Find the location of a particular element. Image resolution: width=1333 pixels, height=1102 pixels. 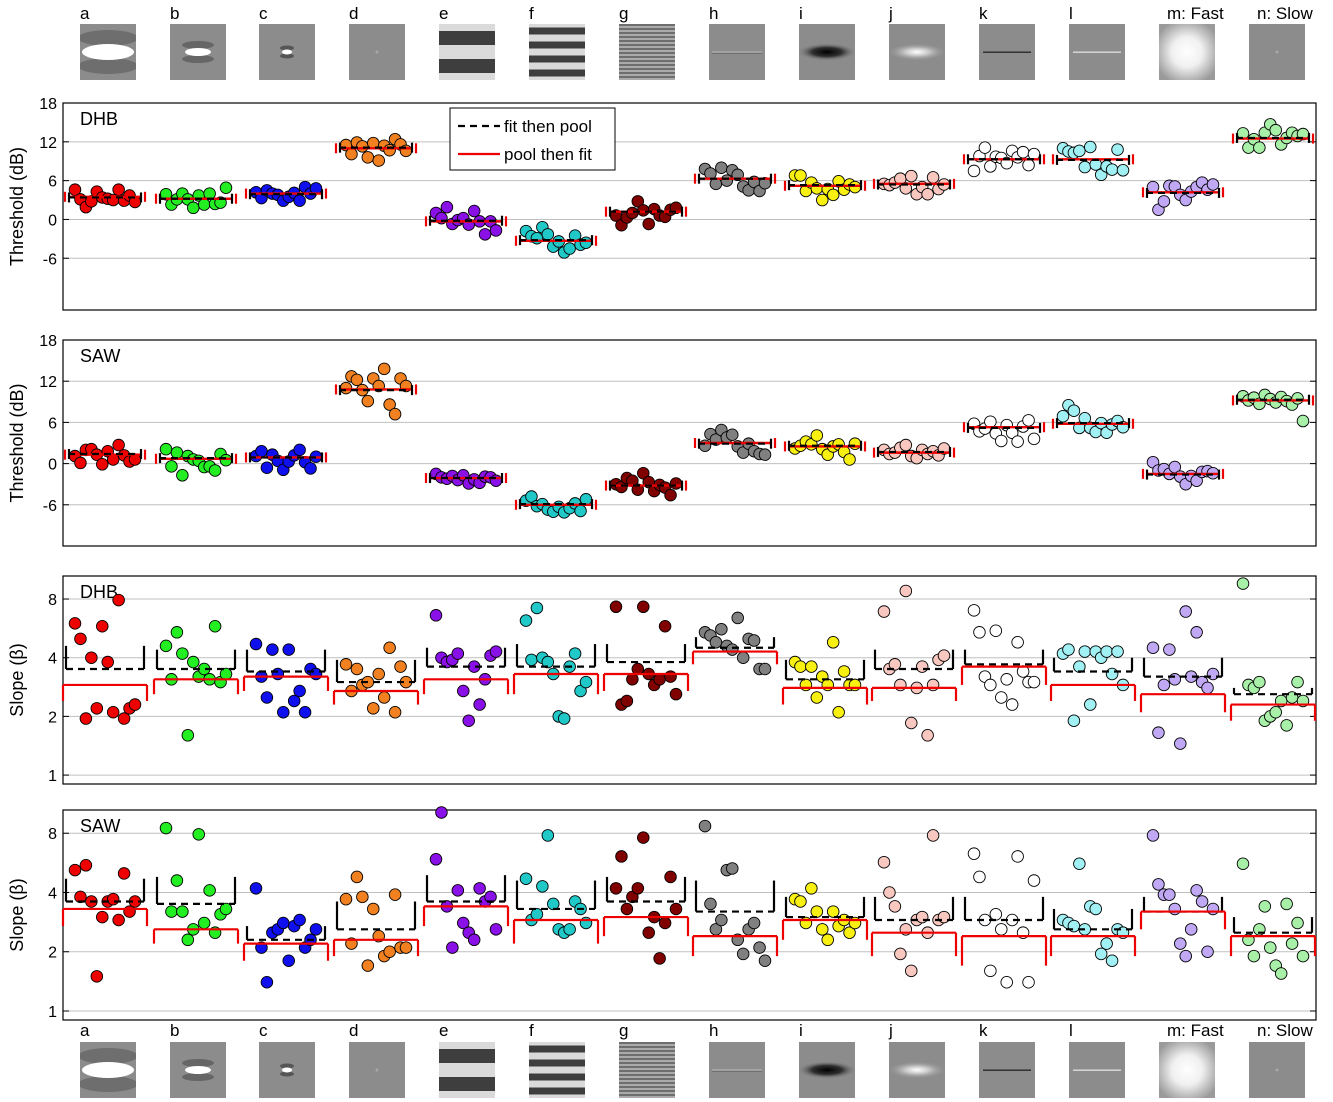

y-tick-label: 1 is located at coordinates (52, 776).